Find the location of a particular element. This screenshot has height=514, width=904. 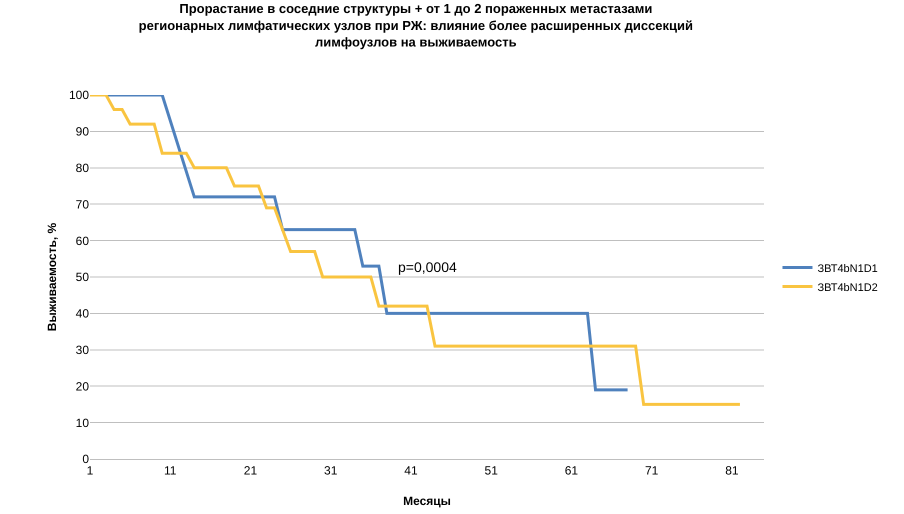

x-tick-label: 11 is located at coordinates (170, 470).